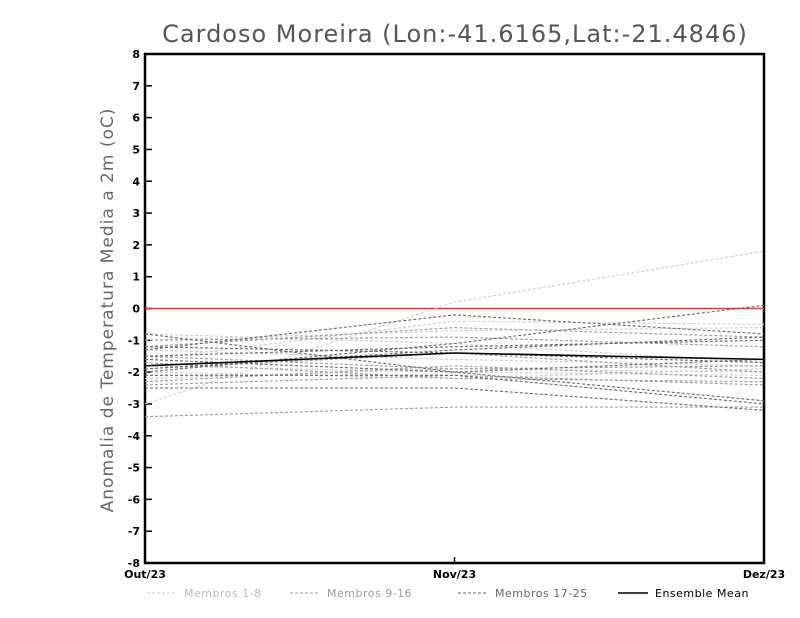 This screenshot has width=800, height=618. What do you see at coordinates (134, 563) in the screenshot?
I see `y-tick-label: -8` at bounding box center [134, 563].